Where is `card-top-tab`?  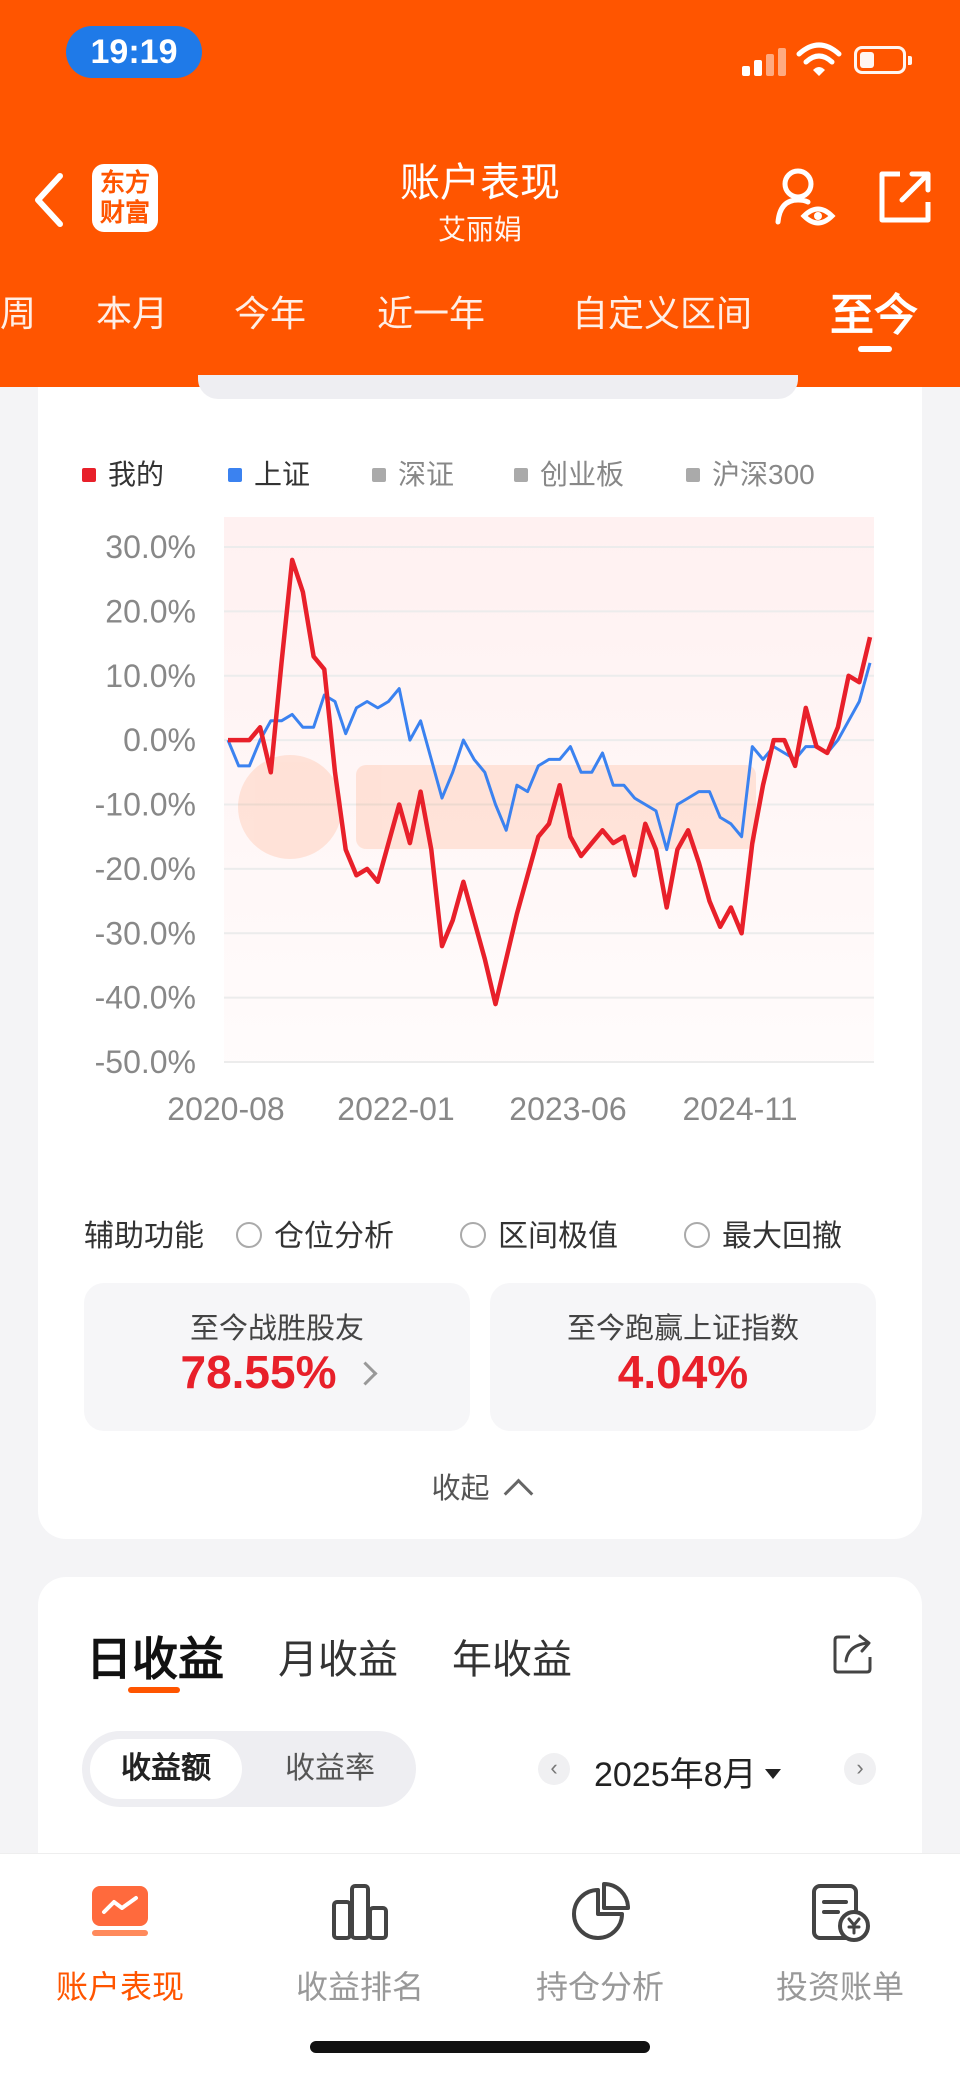 card-top-tab is located at coordinates (498, 387).